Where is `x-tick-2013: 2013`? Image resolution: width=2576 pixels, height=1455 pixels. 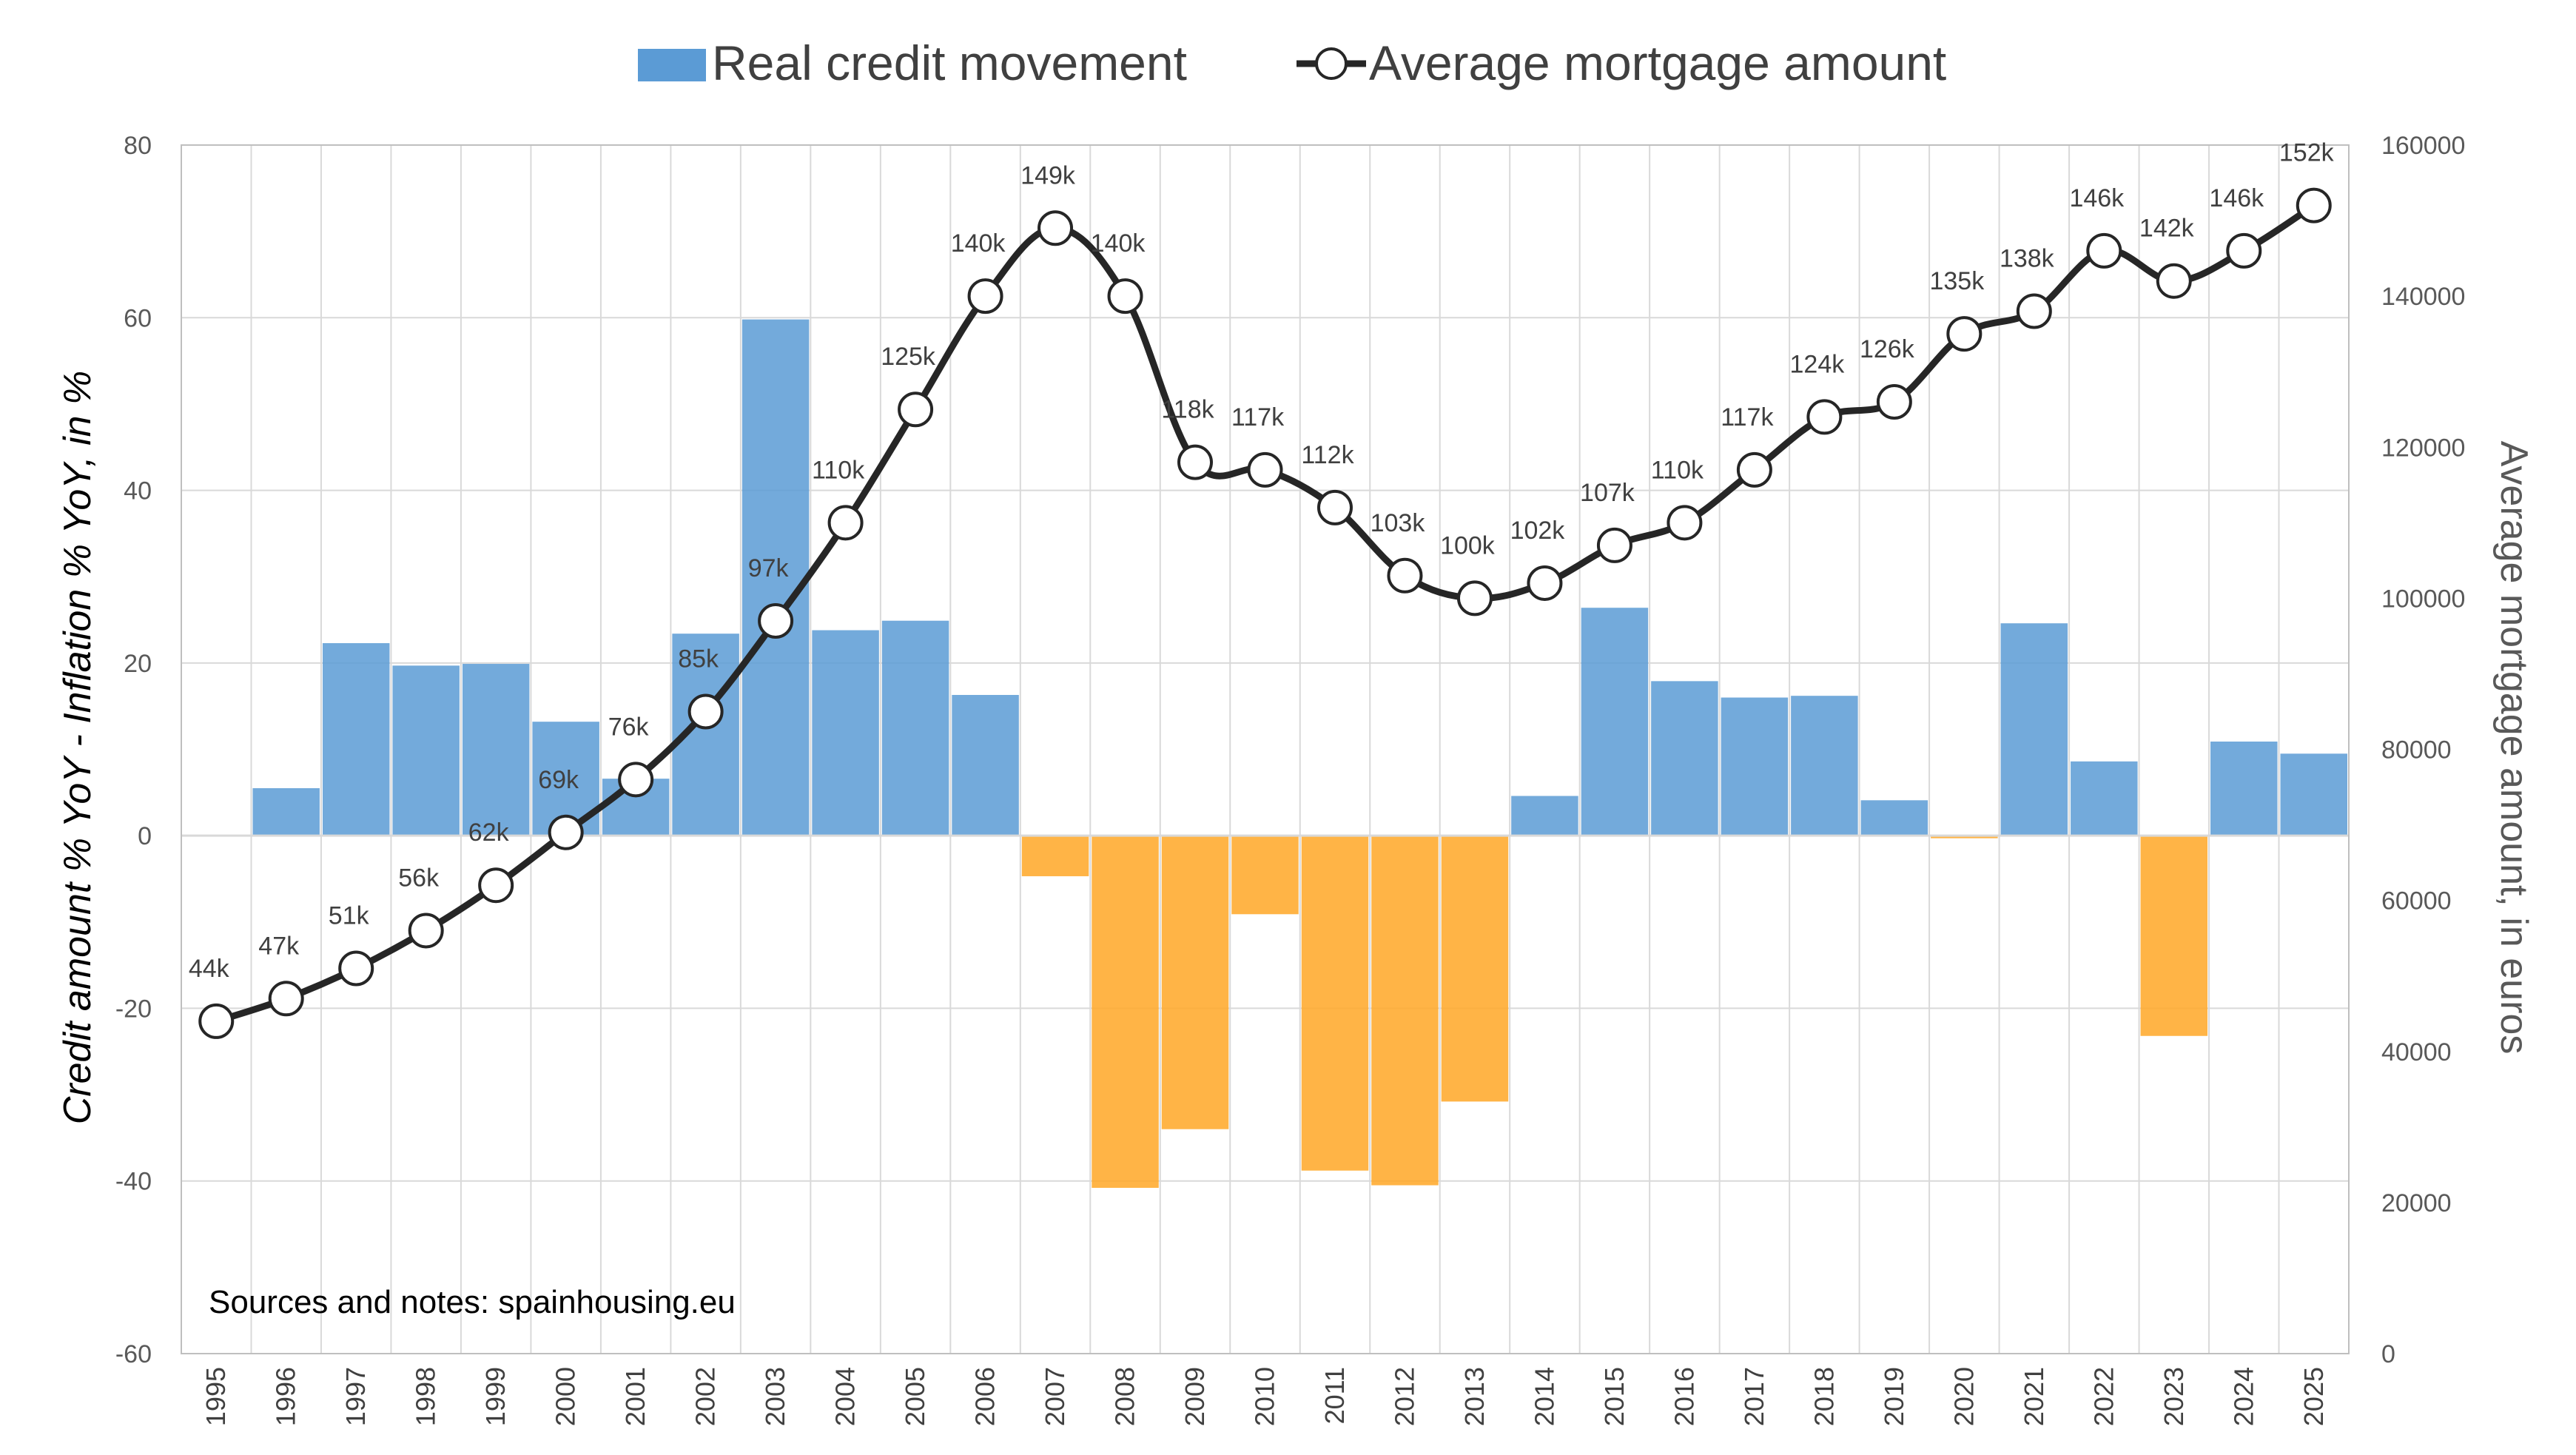
x-tick-2013: 2013 is located at coordinates (1474, 1396).